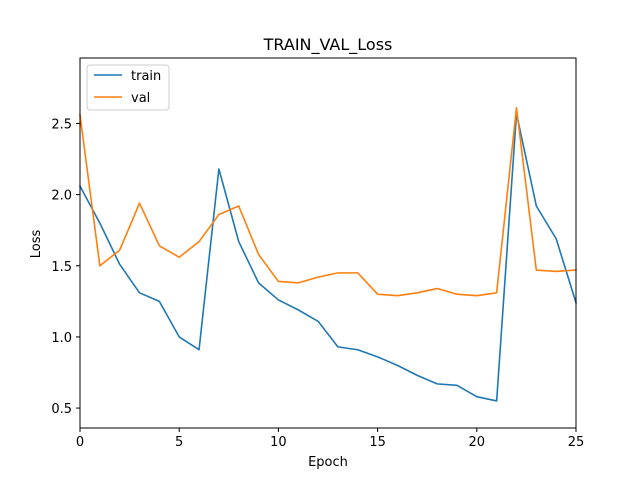 The height and width of the screenshot is (480, 640). Describe the element at coordinates (61, 124) in the screenshot. I see `y-tick-label: 2.5` at that location.